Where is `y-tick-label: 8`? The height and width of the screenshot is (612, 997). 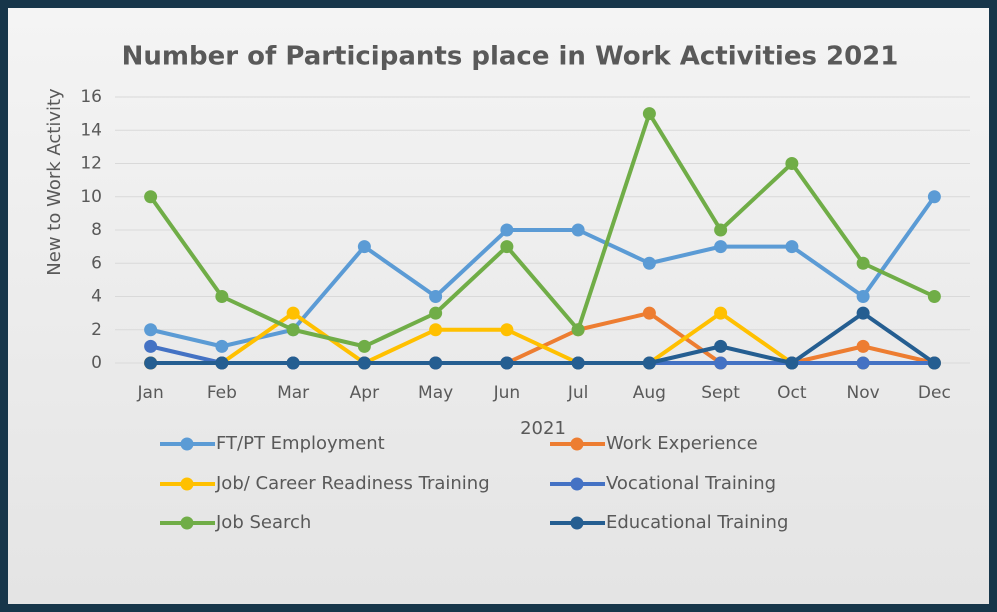 y-tick-label: 8 is located at coordinates (96, 230).